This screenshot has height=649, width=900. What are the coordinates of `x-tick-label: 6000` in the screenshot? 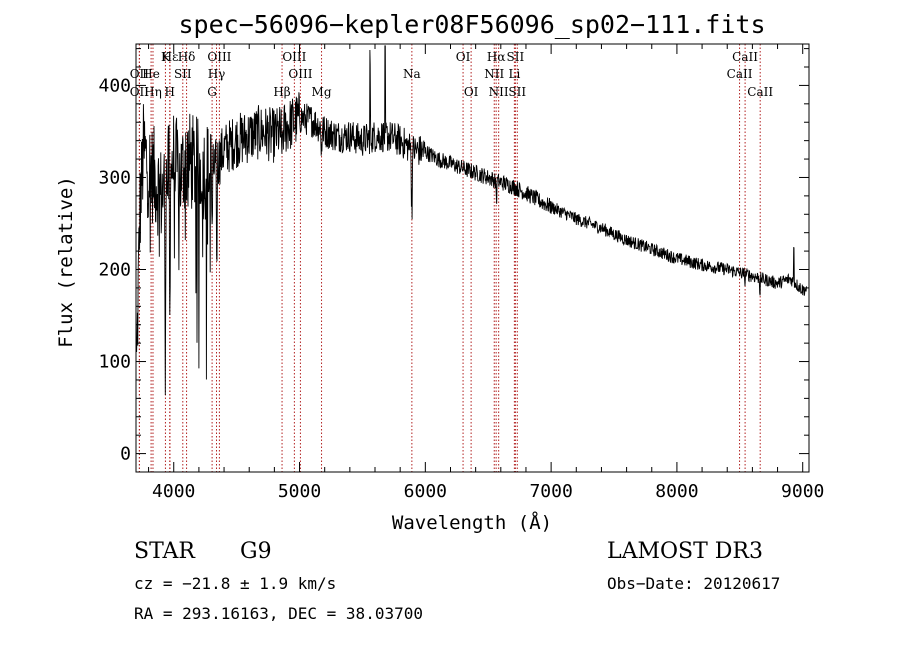 It's located at (425, 491).